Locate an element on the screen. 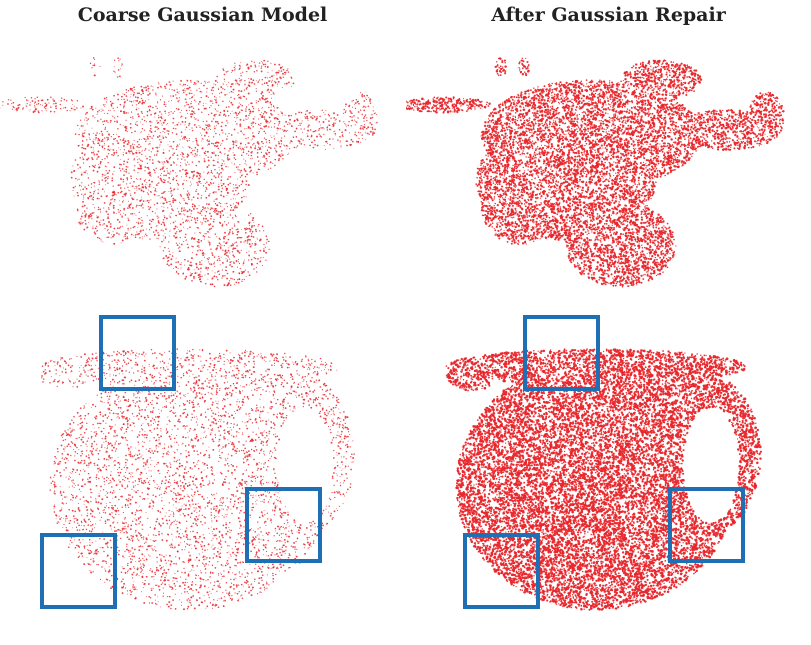 This screenshot has width=811, height=645. repaired-model-title: After Gaussian Repair is located at coordinates (608, 15).